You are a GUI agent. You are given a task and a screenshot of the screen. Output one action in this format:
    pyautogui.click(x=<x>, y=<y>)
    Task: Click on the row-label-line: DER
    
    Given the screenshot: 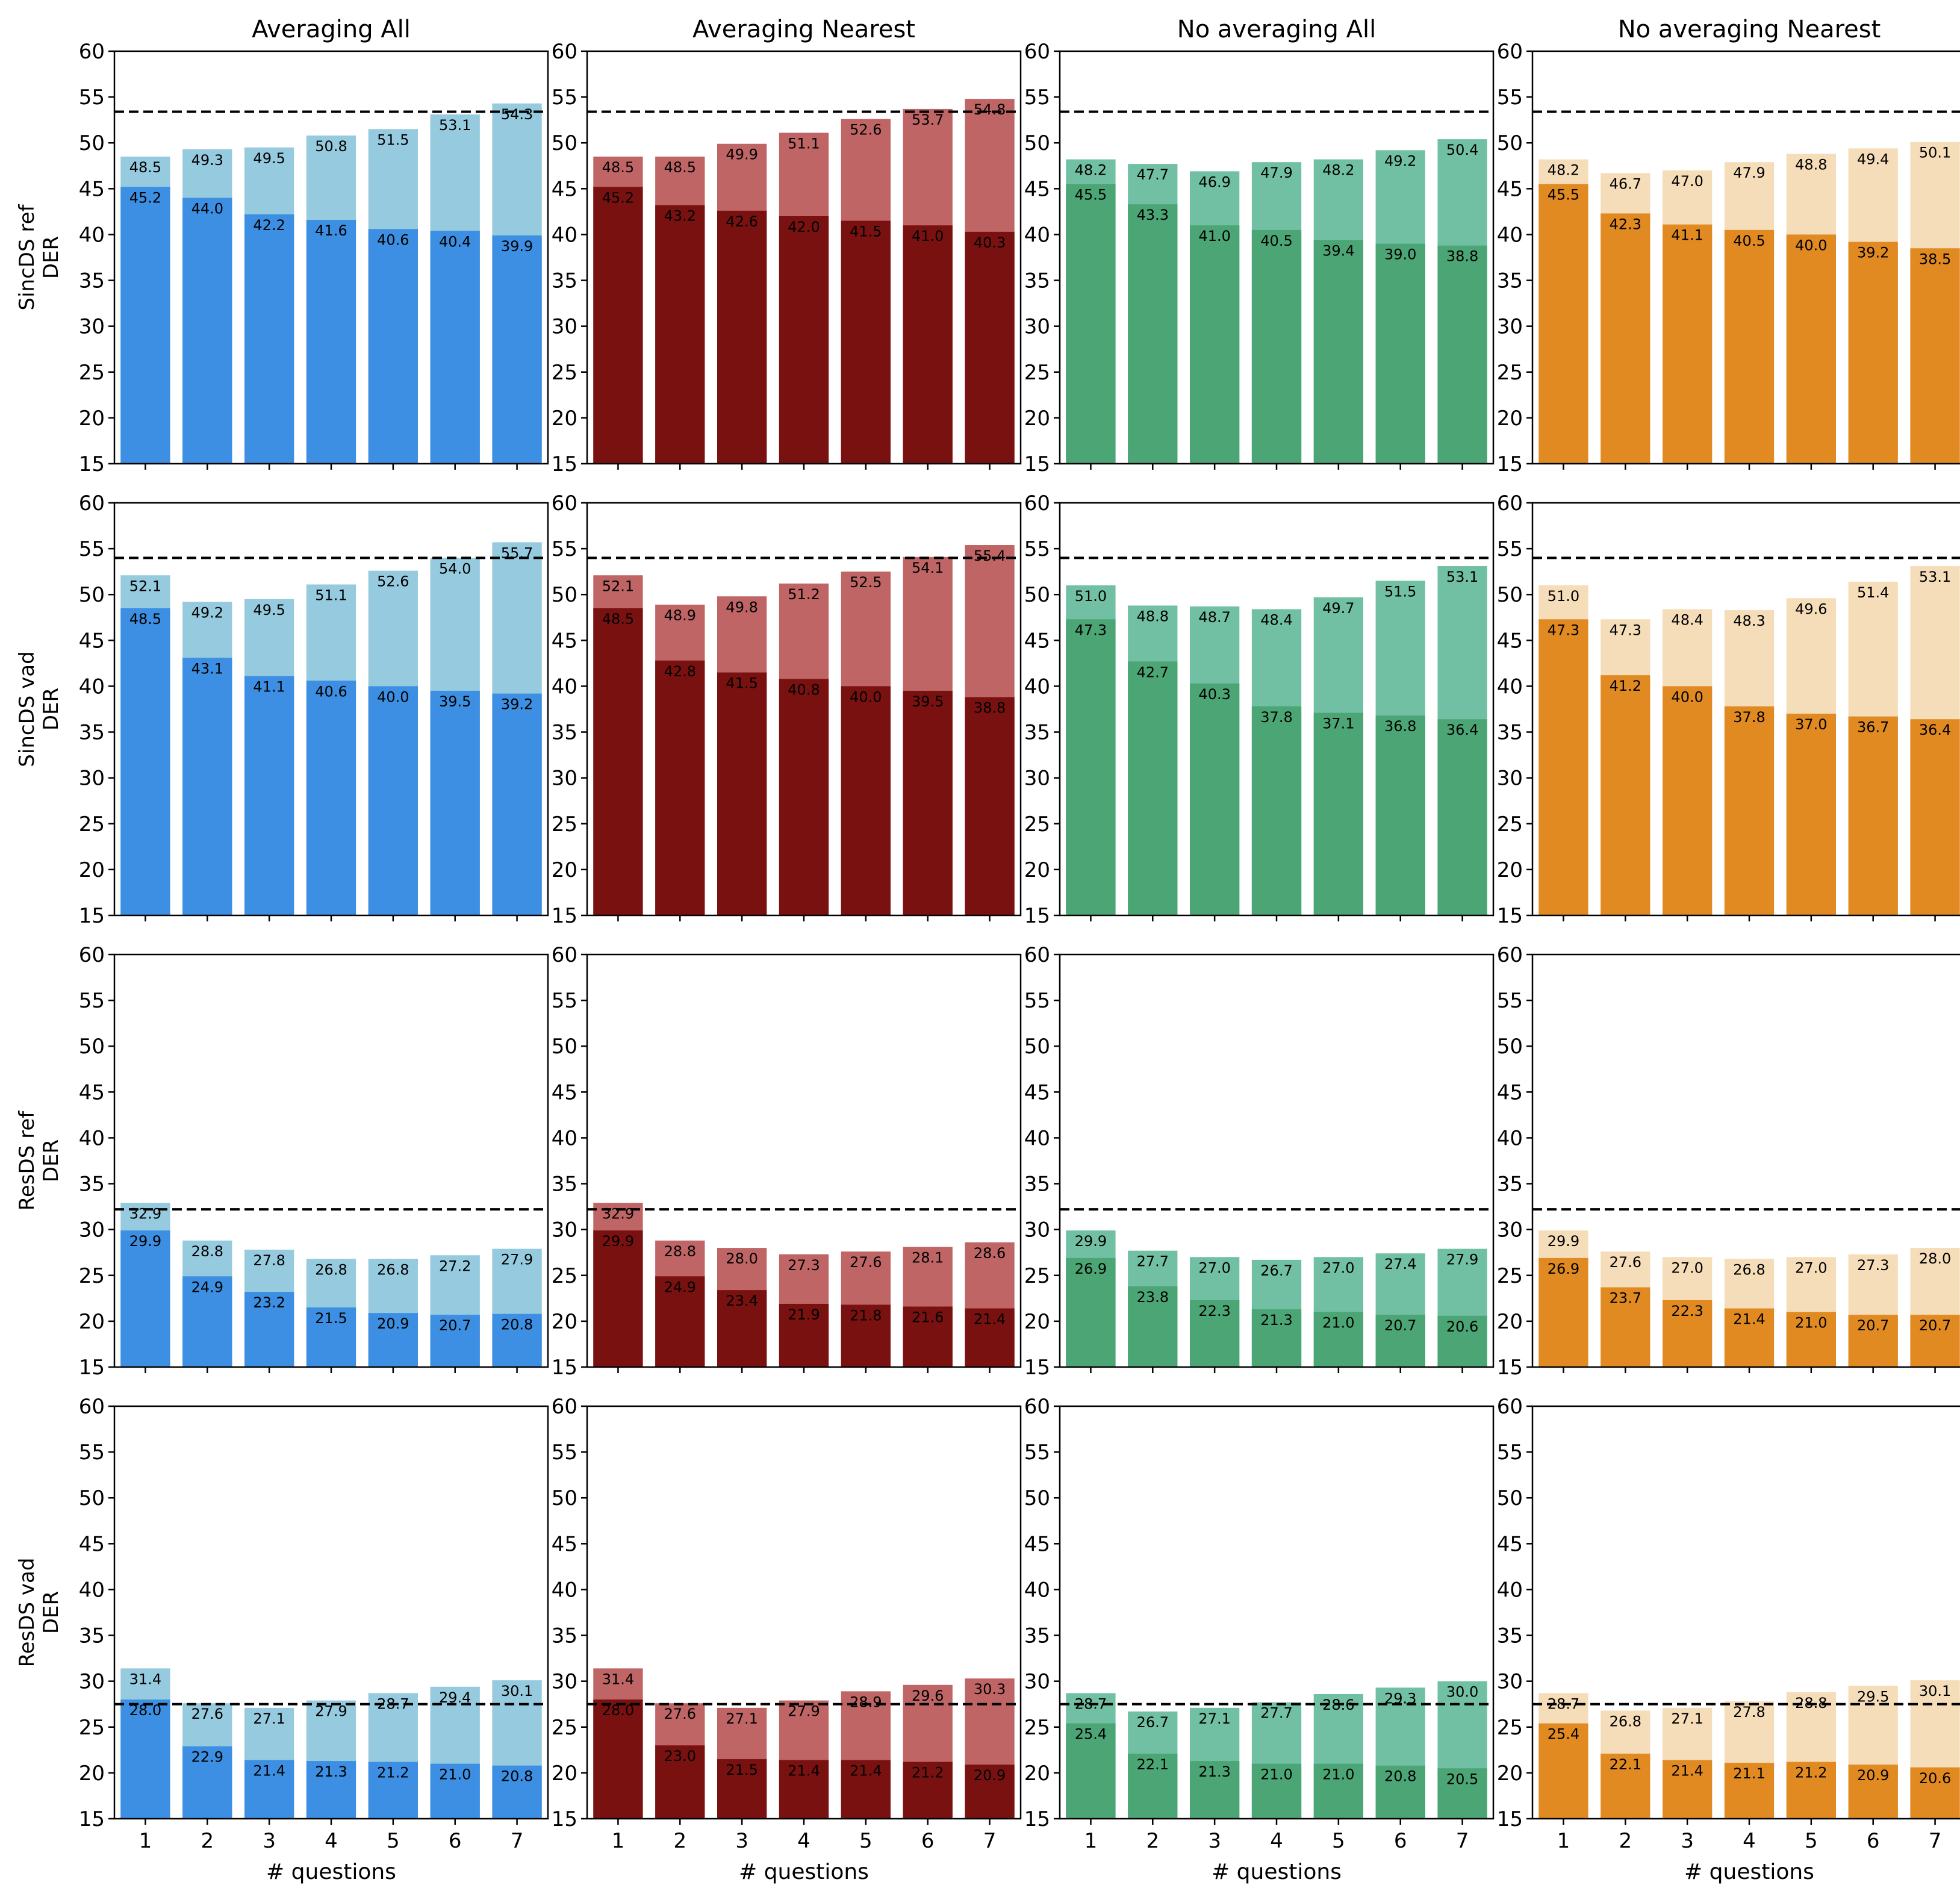 What is the action you would take?
    pyautogui.click(x=51, y=709)
    